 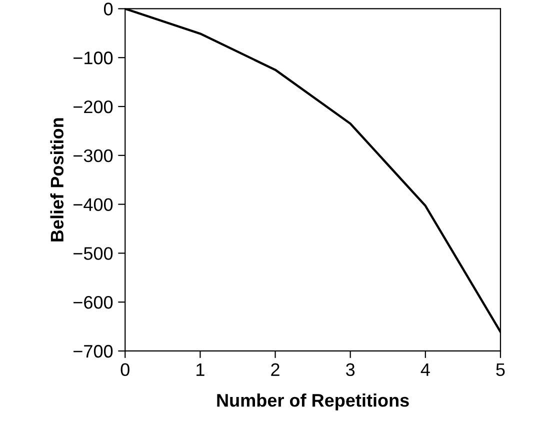 I want to click on x-tick-label: 1, so click(x=200, y=369).